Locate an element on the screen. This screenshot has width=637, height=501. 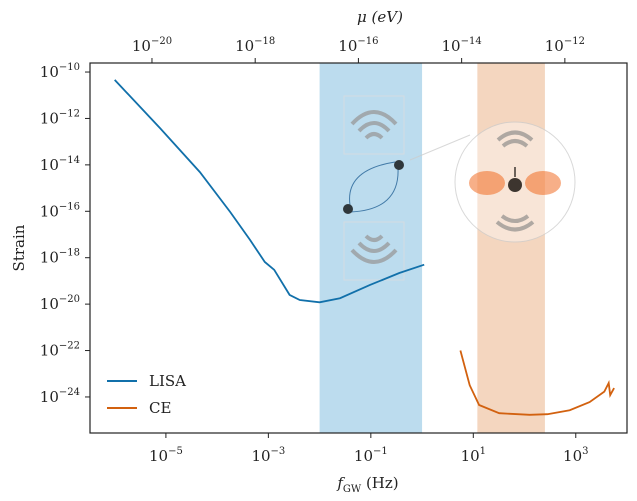
x2-tick-label: 10⁻¹² is located at coordinates (565, 45).